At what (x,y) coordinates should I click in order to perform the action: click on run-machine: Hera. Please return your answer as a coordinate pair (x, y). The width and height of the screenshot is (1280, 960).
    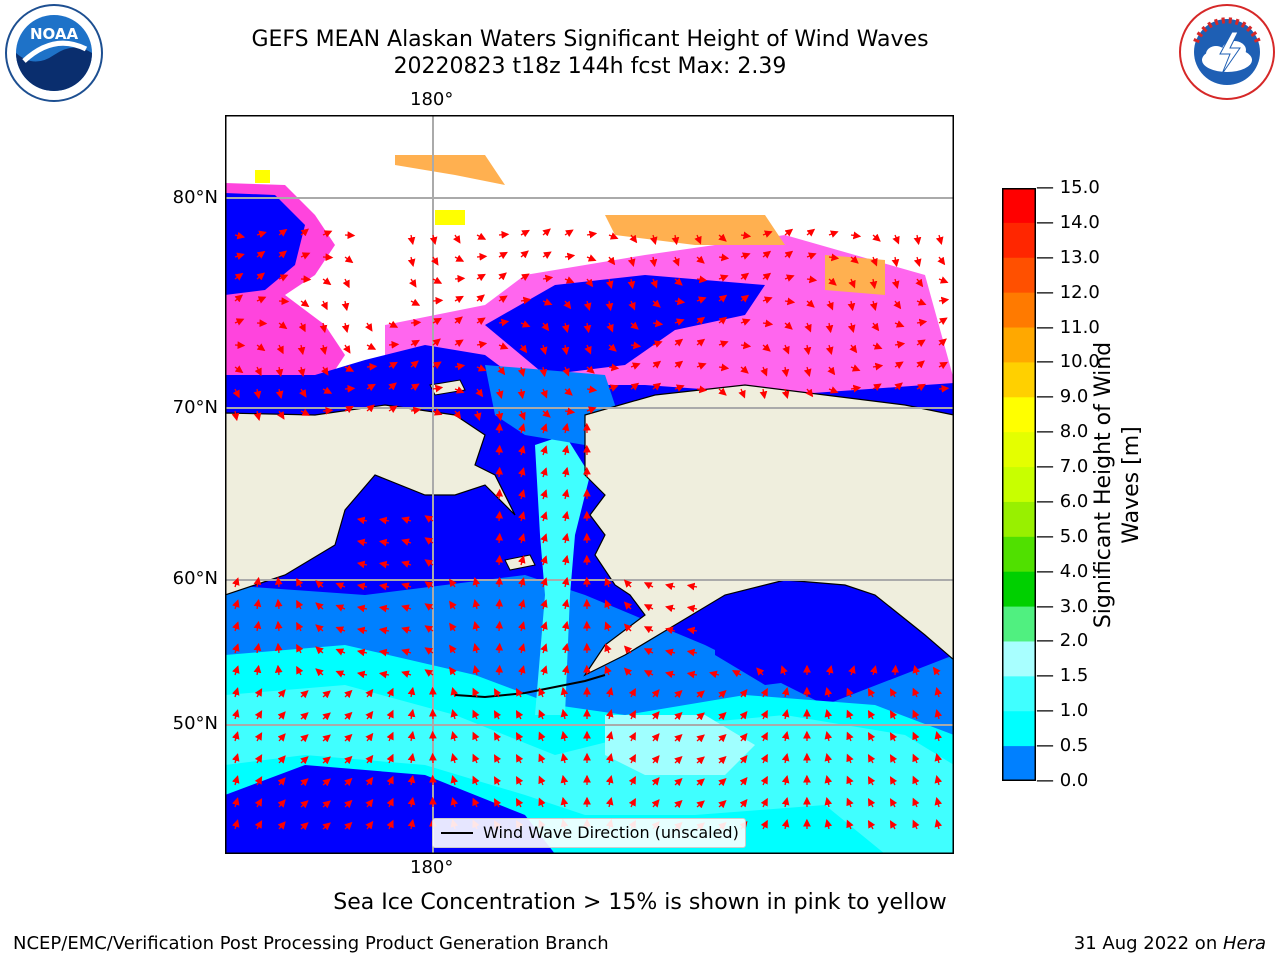
    Looking at the image, I should click on (1244, 943).